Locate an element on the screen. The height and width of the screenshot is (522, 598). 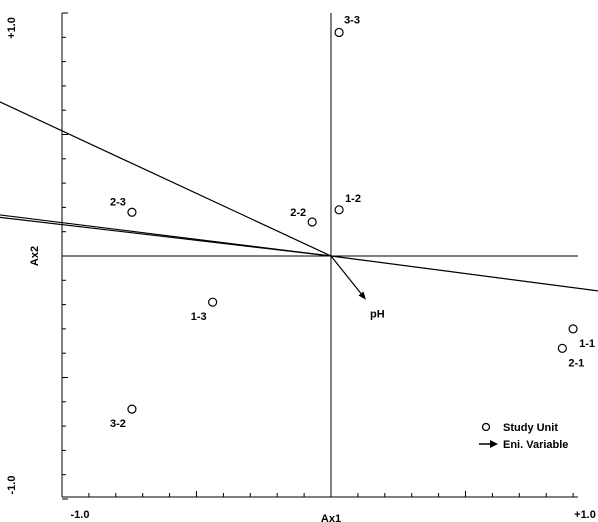
legend-label-eni-variable: Eni. Variable is located at coordinates (535, 445).